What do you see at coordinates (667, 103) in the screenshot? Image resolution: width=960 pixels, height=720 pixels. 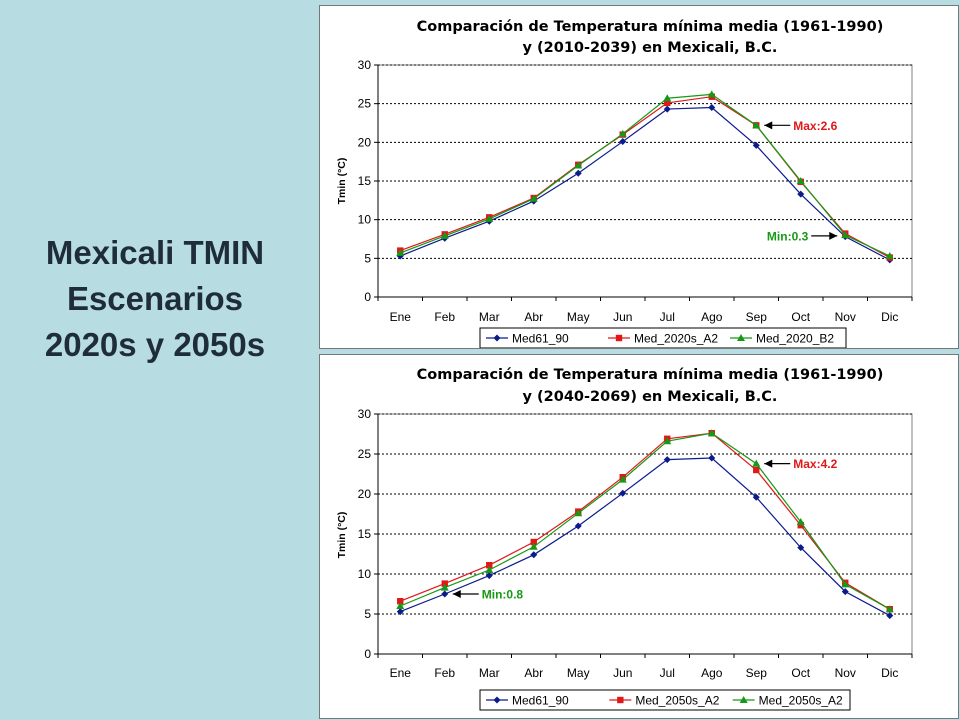 I see `data-point-2-jul` at bounding box center [667, 103].